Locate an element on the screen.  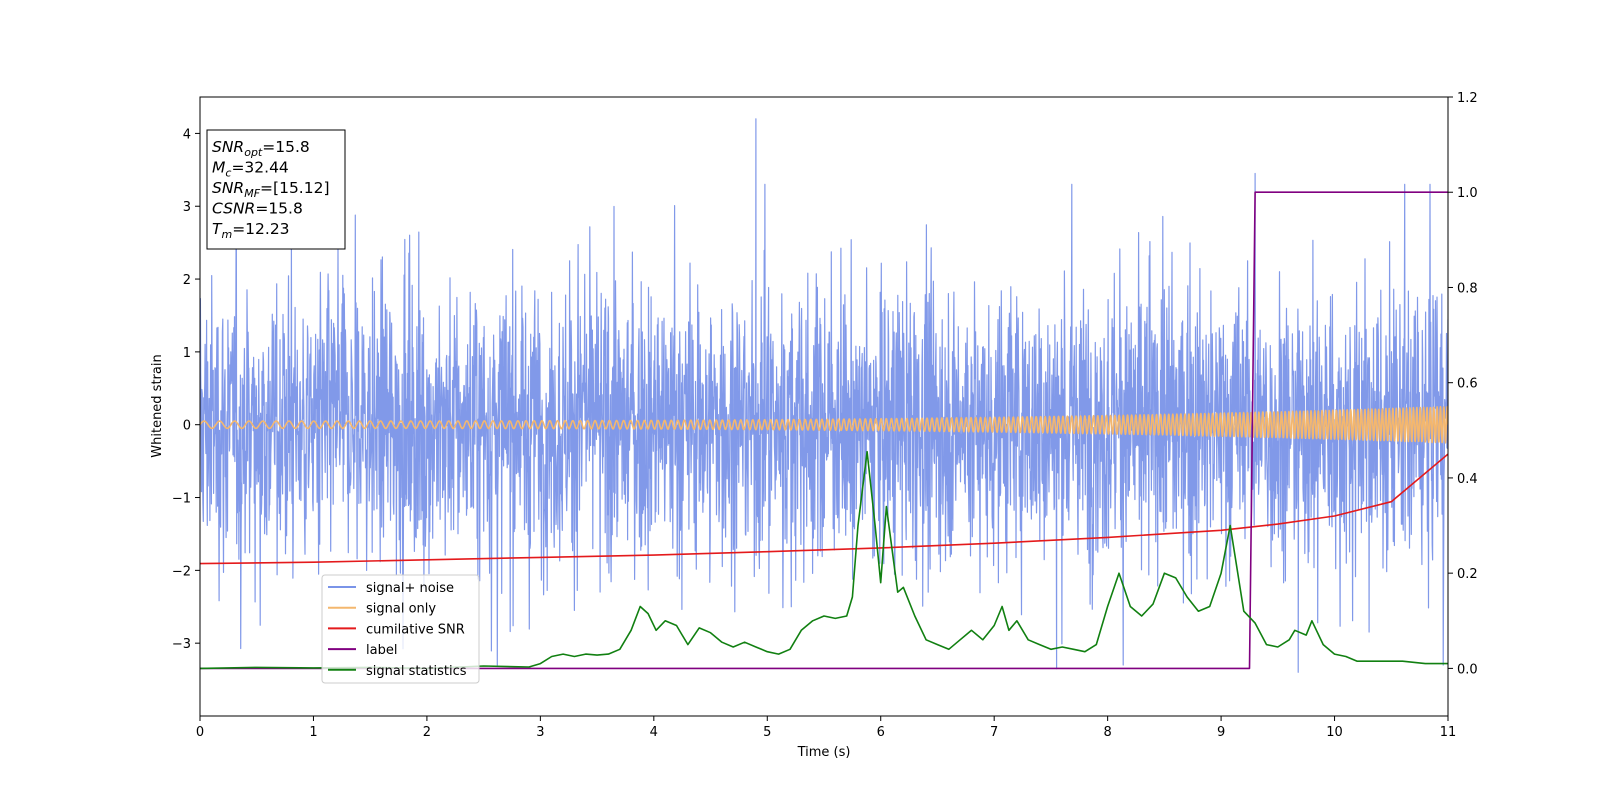
y-left-tick-label: 4 is located at coordinates (187, 134).